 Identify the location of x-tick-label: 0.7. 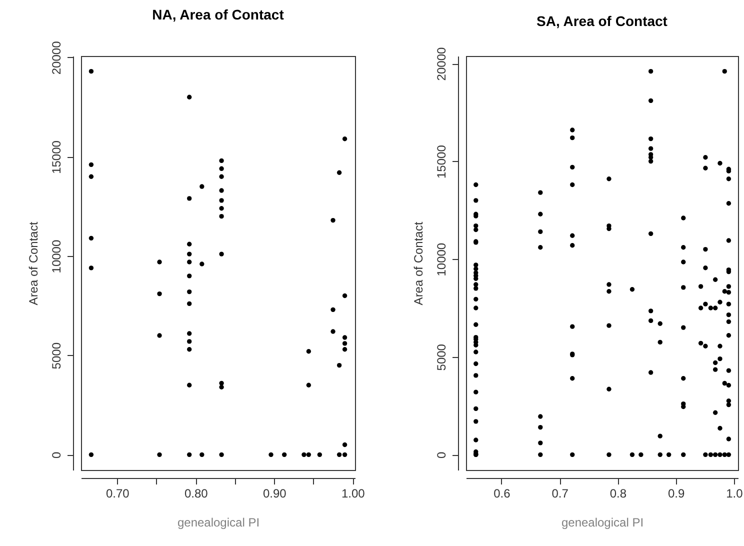
(560, 493).